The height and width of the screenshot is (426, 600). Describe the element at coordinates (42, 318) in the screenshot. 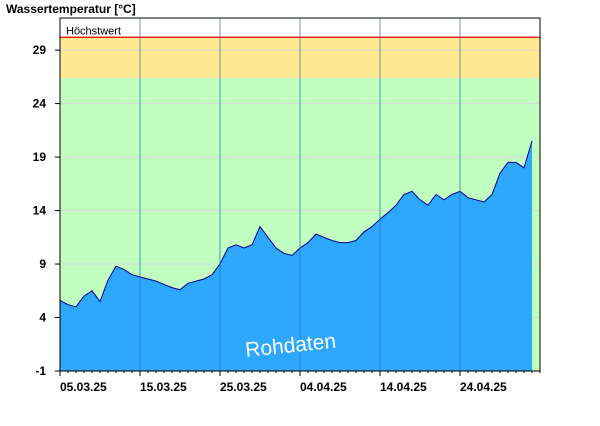

I see `y-tick-label-1: 4` at that location.